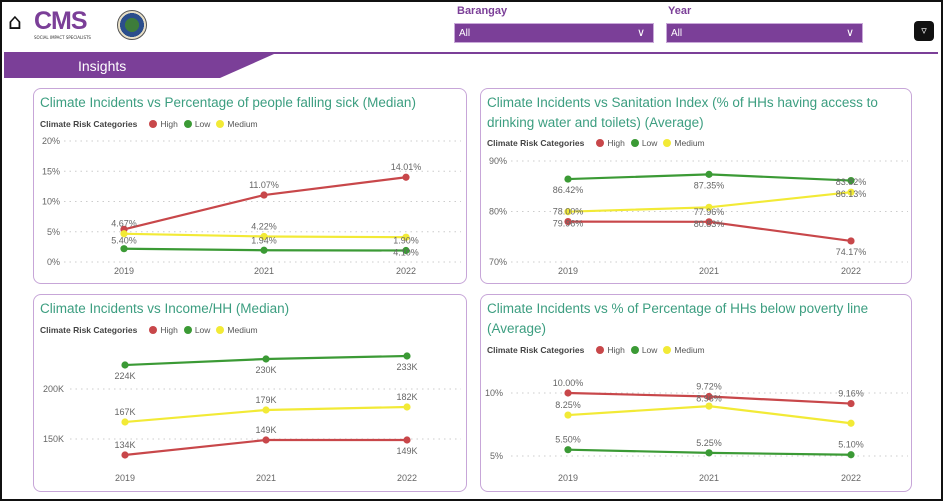 This screenshot has width=943, height=501. Describe the element at coordinates (568, 440) in the screenshot. I see `data-label: 5.50%` at that location.